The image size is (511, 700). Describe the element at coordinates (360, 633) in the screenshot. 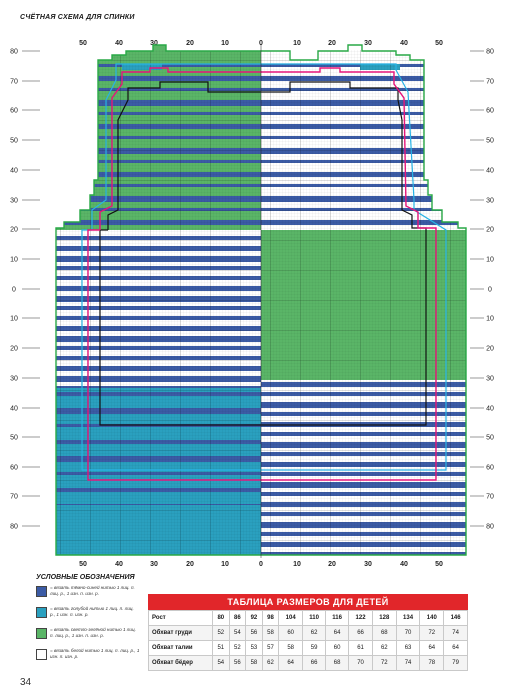

I see `size-table-cell: 66` at that location.